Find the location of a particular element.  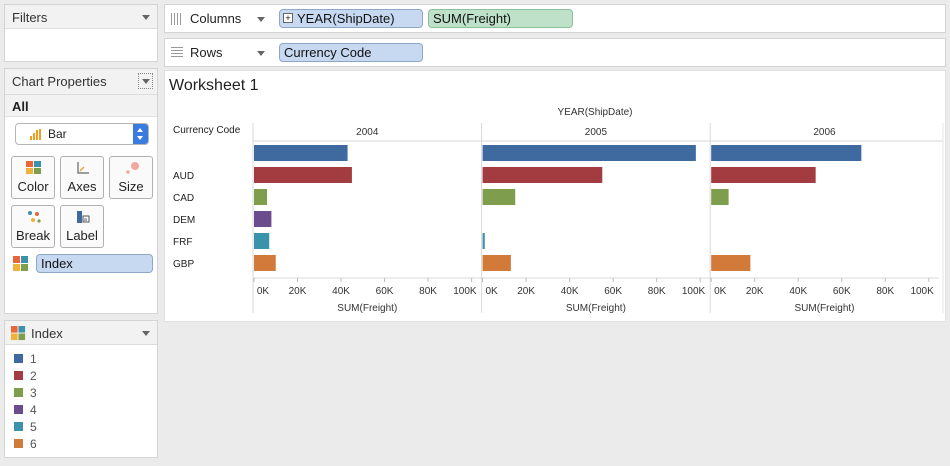

worksheet-title: Worksheet 1 is located at coordinates (214, 85).